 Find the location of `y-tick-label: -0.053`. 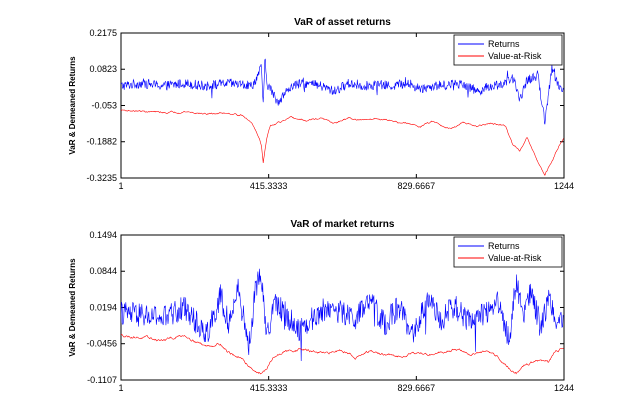

y-tick-label: -0.053 is located at coordinates (104, 106).